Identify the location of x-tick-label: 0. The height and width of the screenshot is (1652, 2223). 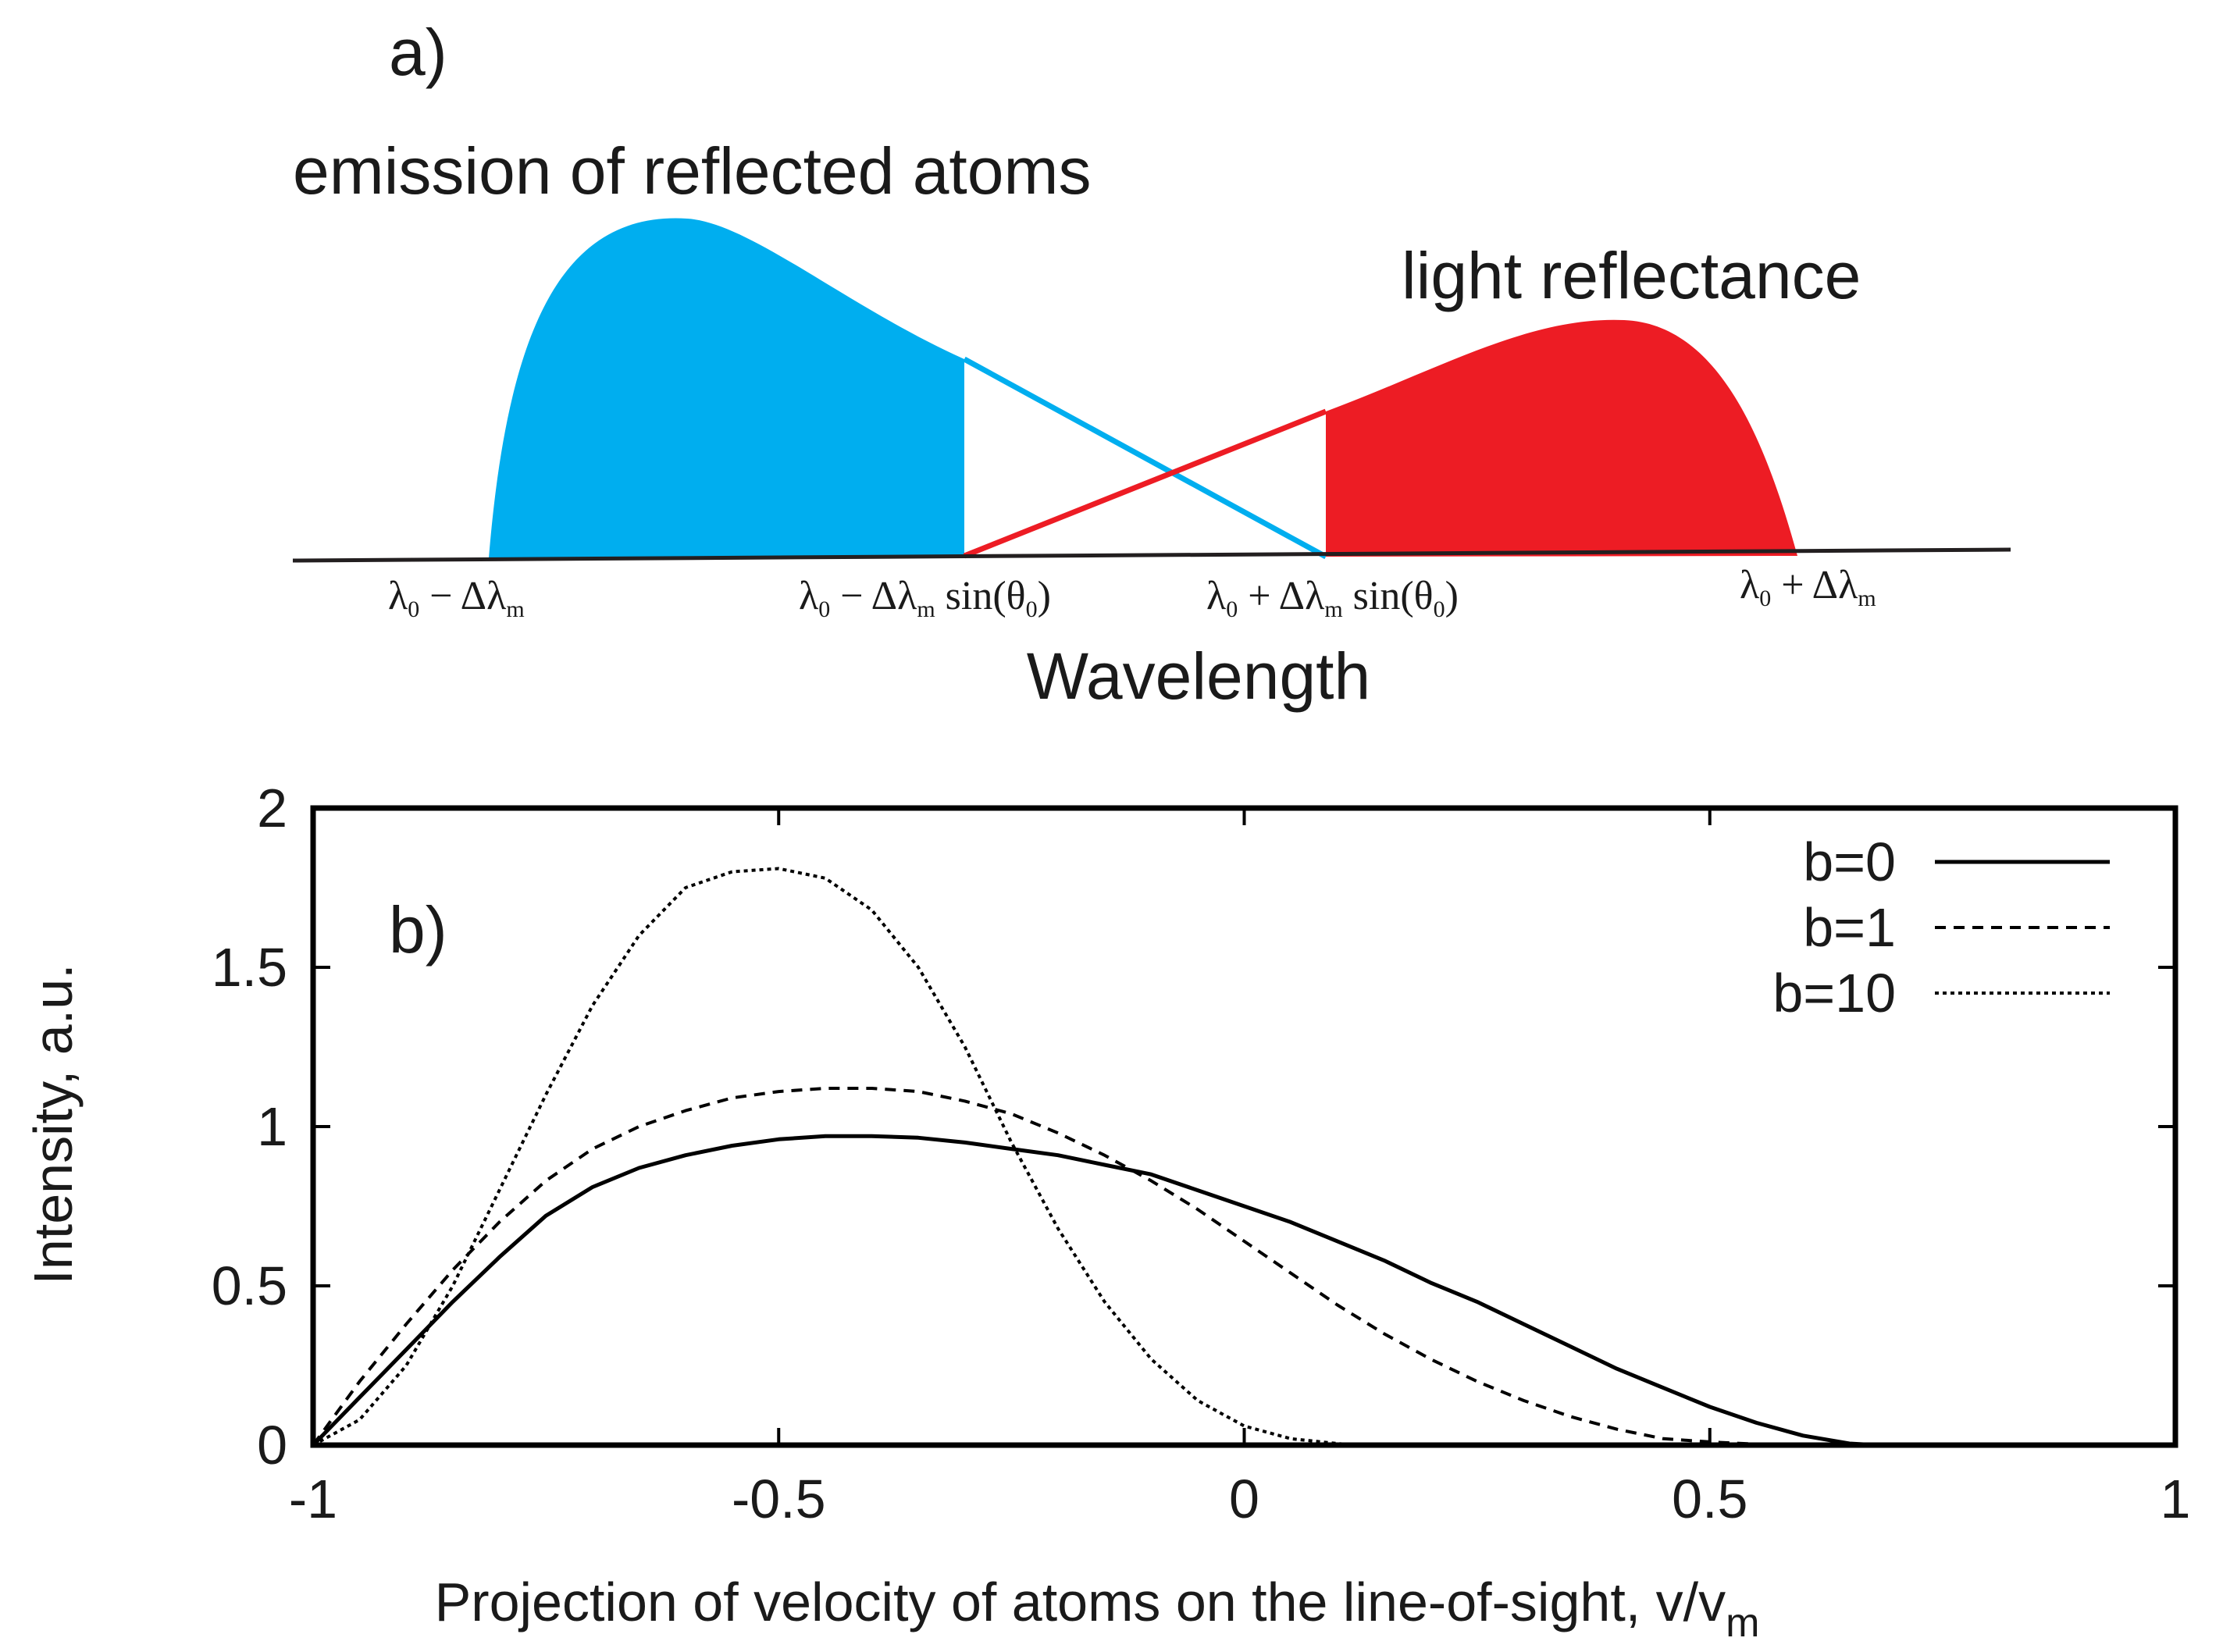
(1244, 1499).